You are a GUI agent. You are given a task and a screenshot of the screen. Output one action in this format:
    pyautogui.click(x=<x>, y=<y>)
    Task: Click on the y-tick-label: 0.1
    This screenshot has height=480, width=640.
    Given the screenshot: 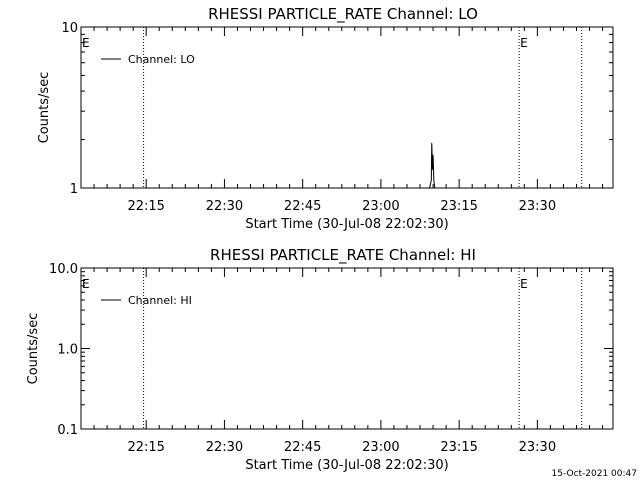 What is the action you would take?
    pyautogui.click(x=67, y=430)
    